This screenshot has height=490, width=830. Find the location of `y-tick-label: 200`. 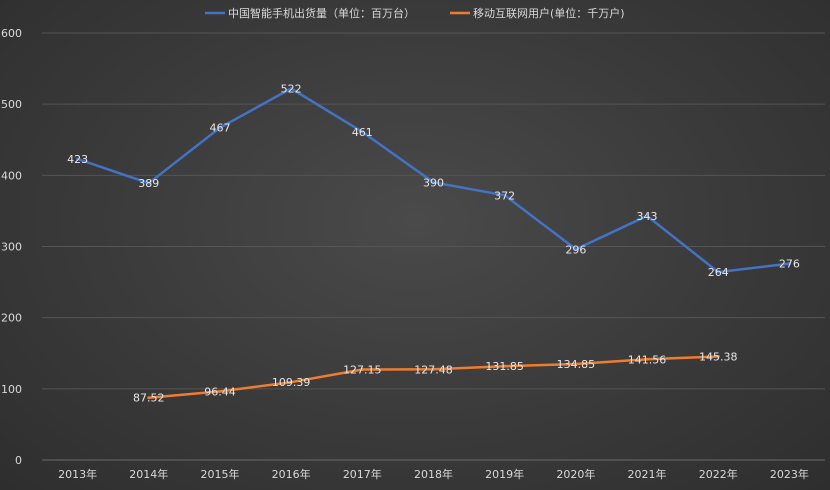

y-tick-label: 200 is located at coordinates (11, 318).